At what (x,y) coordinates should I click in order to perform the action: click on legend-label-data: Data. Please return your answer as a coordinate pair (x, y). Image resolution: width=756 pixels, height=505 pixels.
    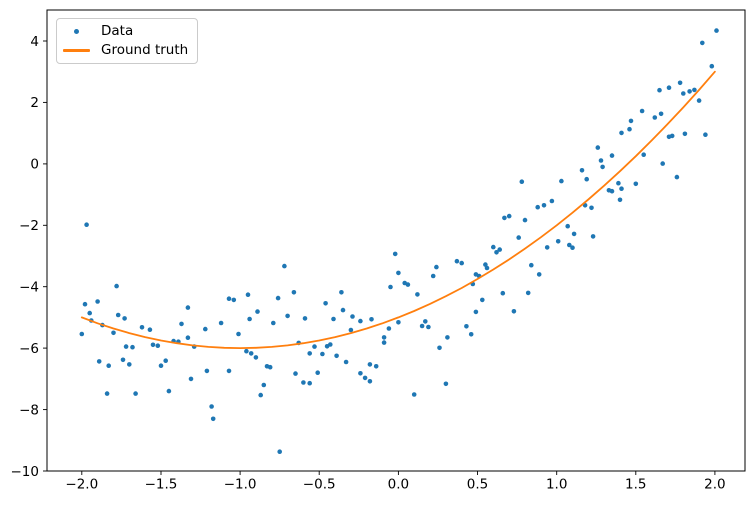
    Looking at the image, I should click on (117, 31).